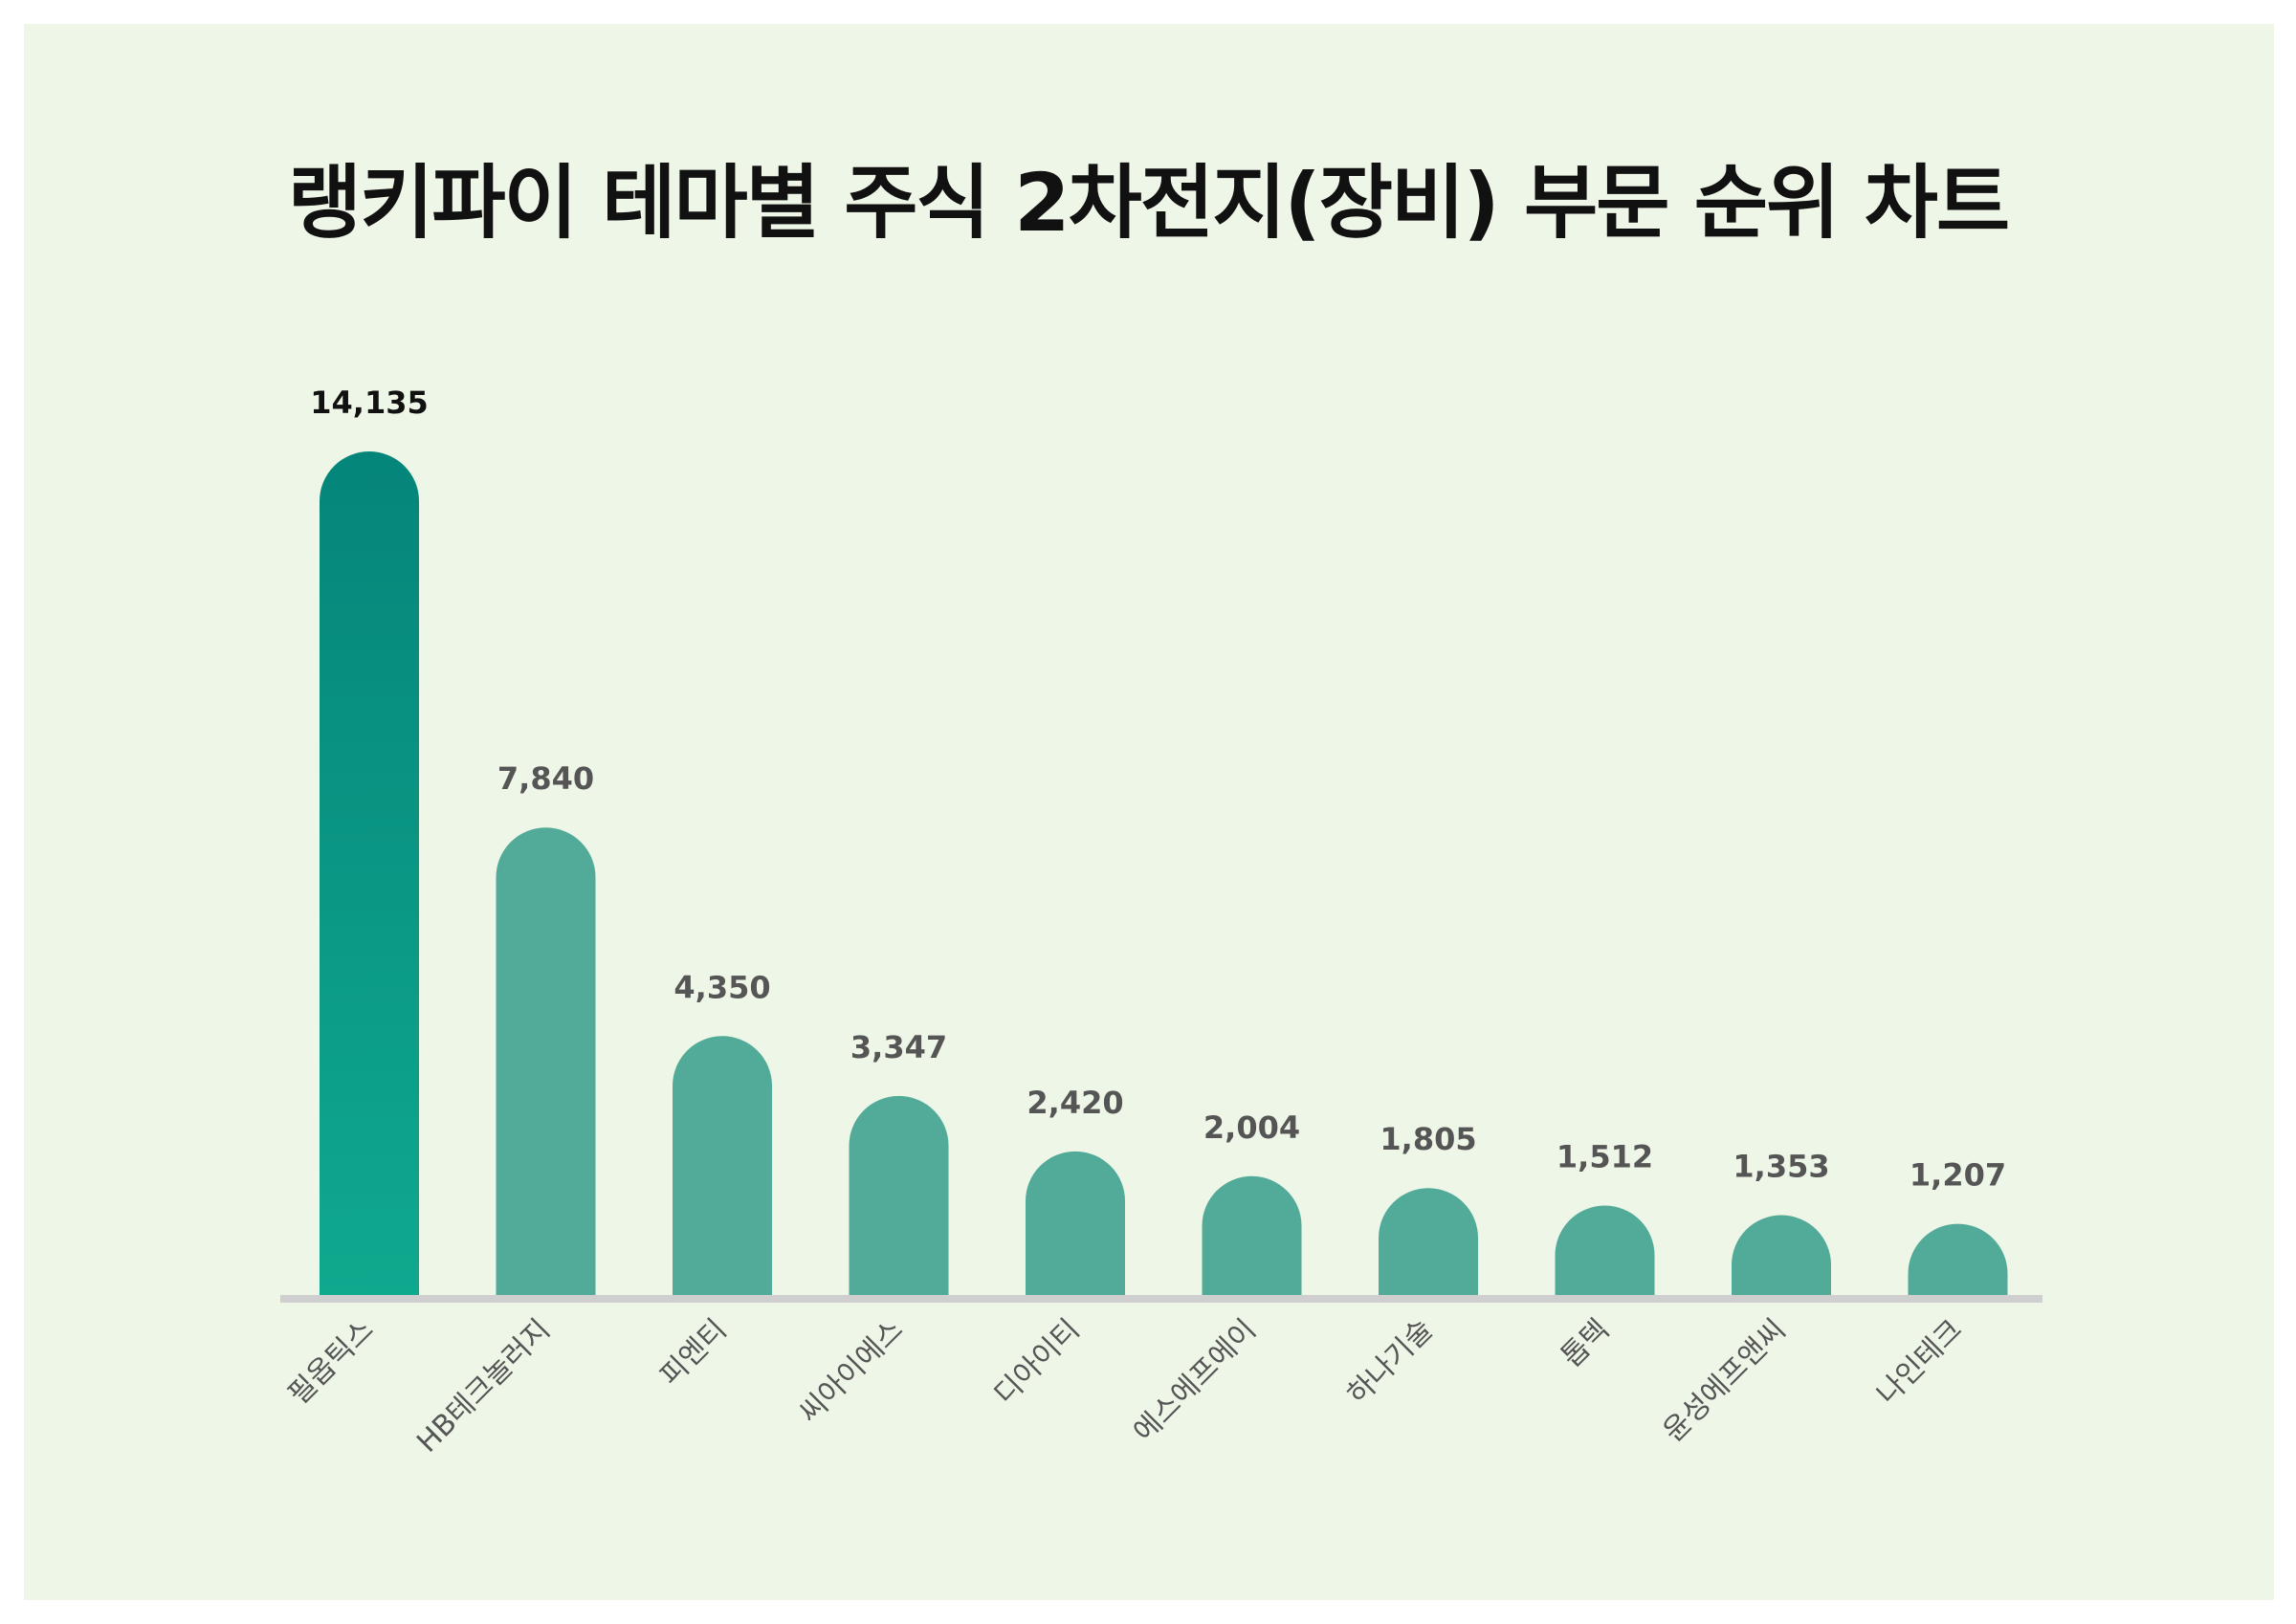 The width and height of the screenshot is (2296, 1624). Describe the element at coordinates (1037, 1363) in the screenshot. I see `category-label-5: 디아이티` at that location.